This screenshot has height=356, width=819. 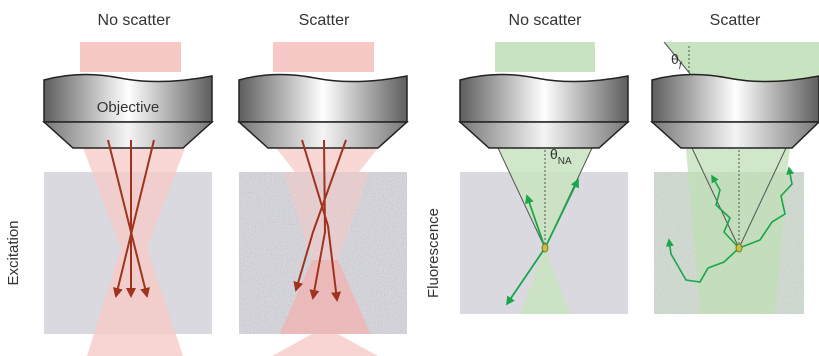 I want to click on panel-2-title: Scatter, so click(x=324, y=20).